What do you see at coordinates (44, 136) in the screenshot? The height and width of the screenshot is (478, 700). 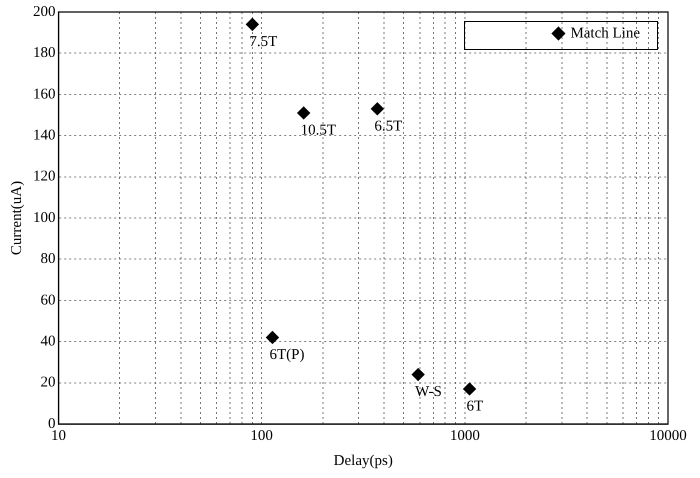 I see `y-tick-label: 140` at bounding box center [44, 136].